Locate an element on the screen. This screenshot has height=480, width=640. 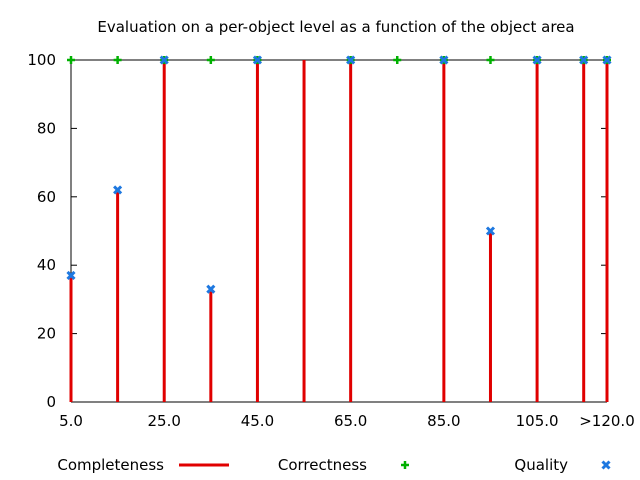
legend: Completeness Correctness Quality is located at coordinates (334, 465).